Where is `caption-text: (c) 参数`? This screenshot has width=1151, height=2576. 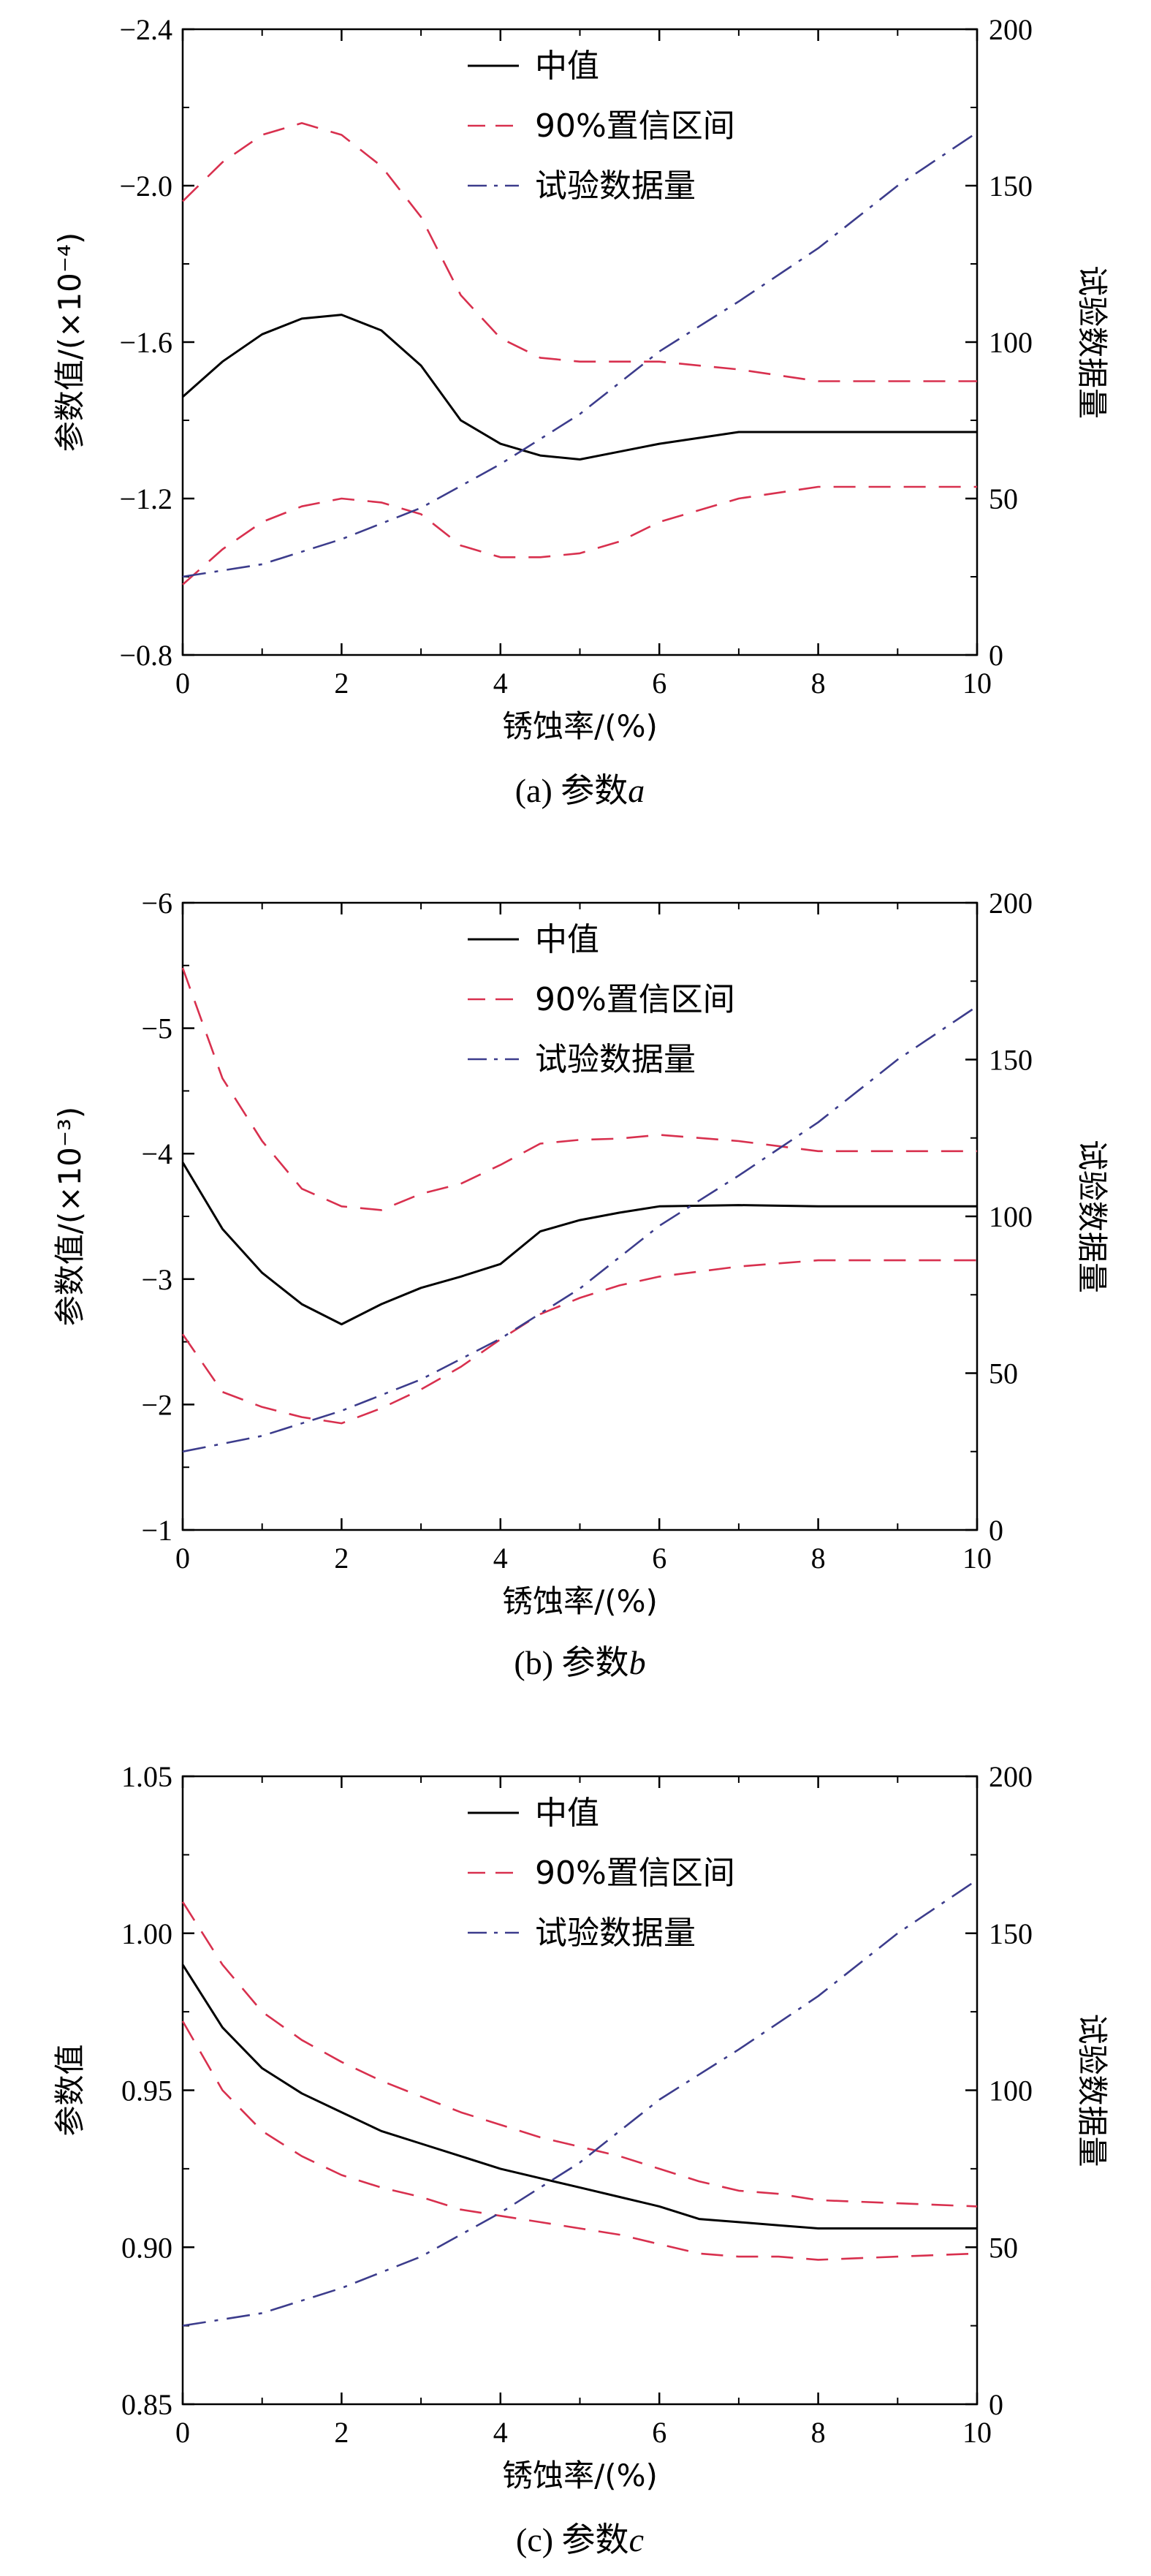 caption-text: (c) 参数 is located at coordinates (572, 2539).